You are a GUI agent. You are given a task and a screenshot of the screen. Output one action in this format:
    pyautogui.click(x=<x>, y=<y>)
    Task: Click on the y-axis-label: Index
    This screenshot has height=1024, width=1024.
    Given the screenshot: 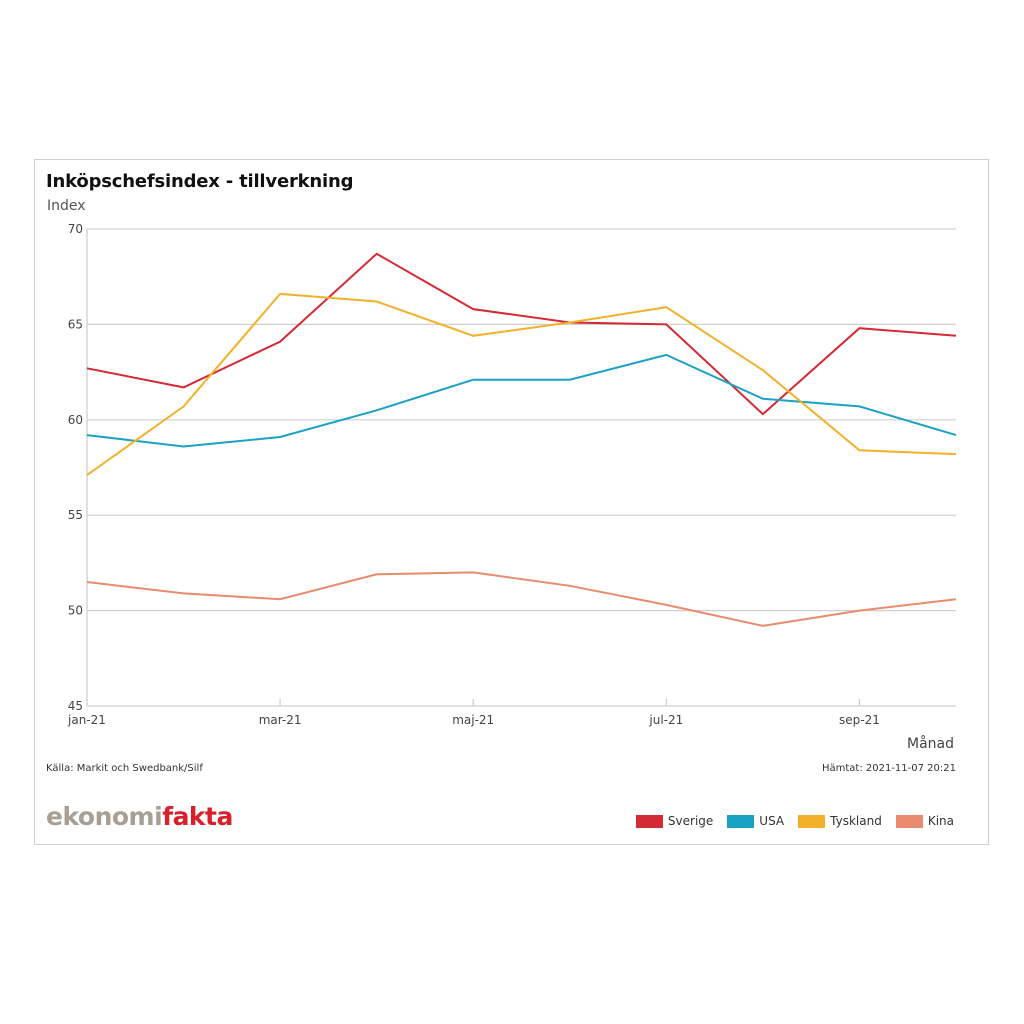 What is the action you would take?
    pyautogui.click(x=66, y=206)
    